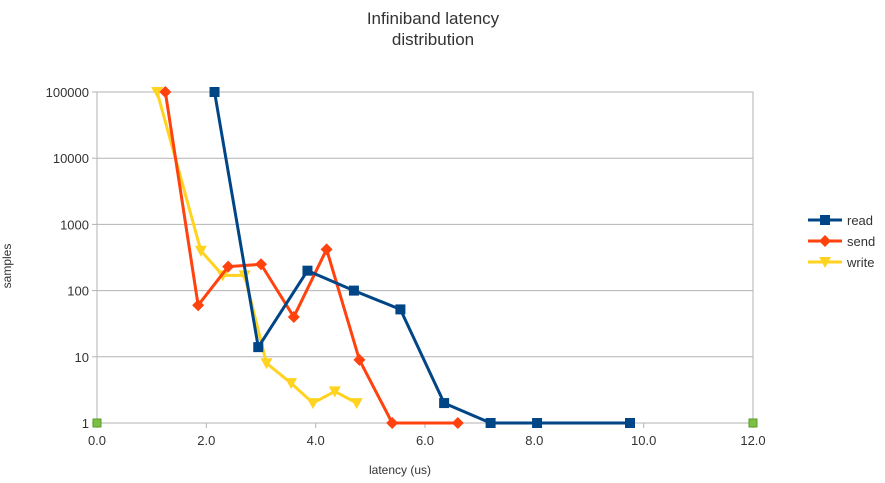 This screenshot has width=885, height=483. I want to click on series-edge, so click(425, 423).